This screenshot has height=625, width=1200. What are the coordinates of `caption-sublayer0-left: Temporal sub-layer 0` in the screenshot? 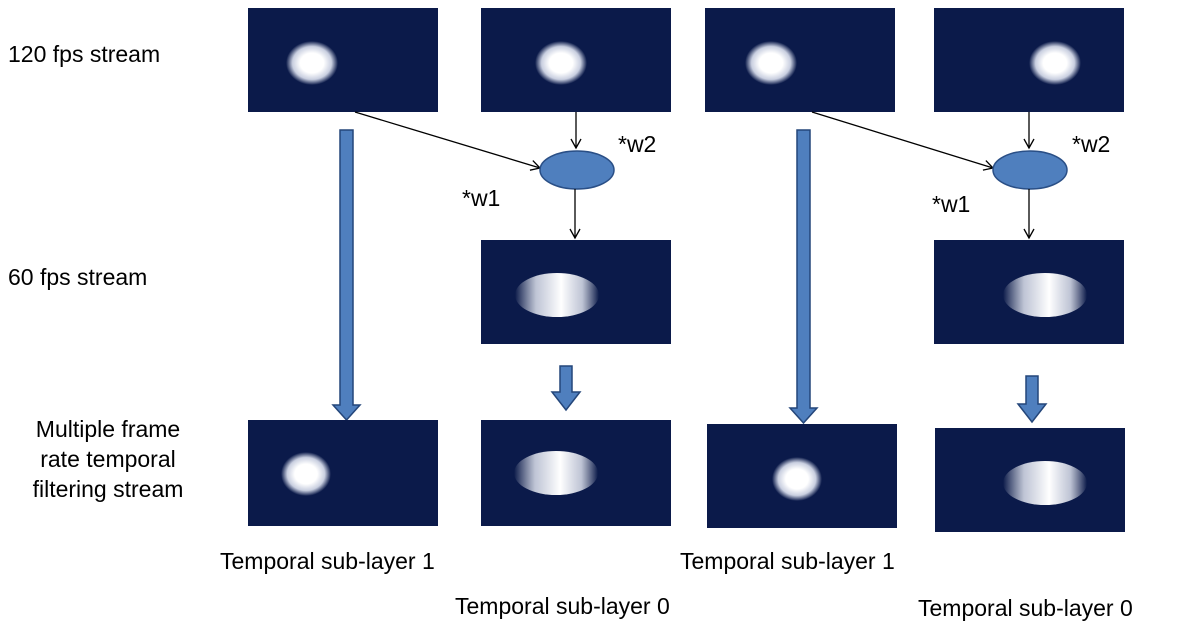 It's located at (562, 606).